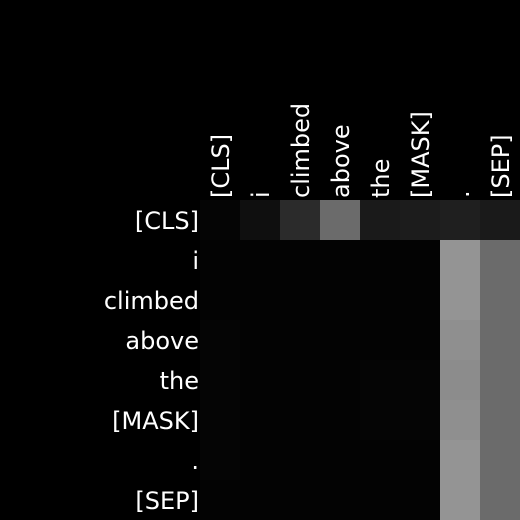  I want to click on heatmap-cell-r3-c7, so click(500, 340).